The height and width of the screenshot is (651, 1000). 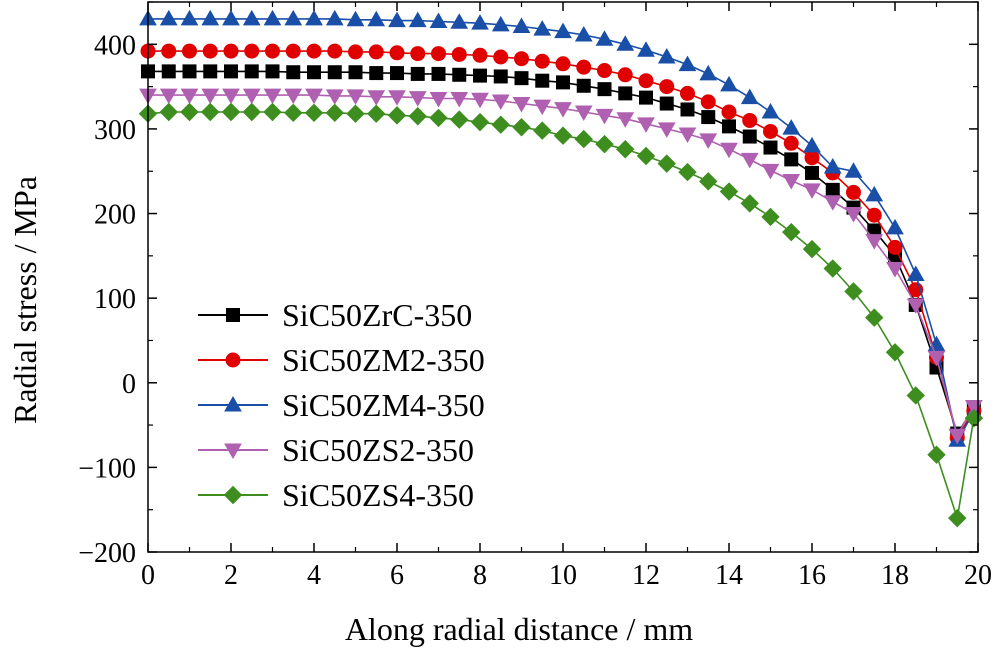 What do you see at coordinates (812, 575) in the screenshot?
I see `x-tick-label: 16` at bounding box center [812, 575].